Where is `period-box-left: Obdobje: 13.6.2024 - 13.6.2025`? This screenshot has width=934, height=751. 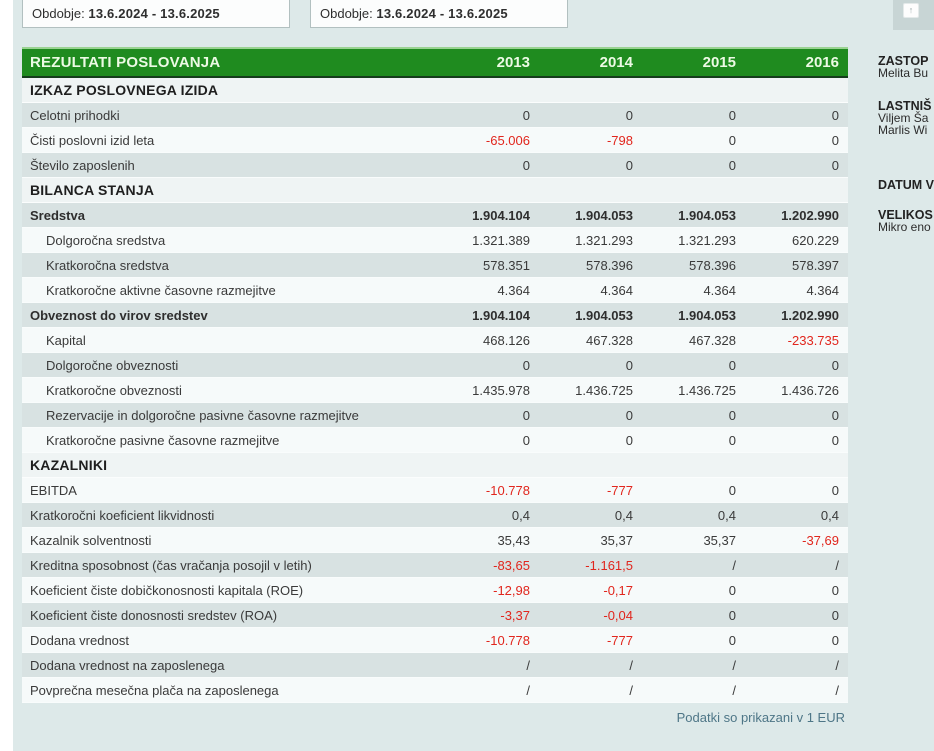
period-box-left: Obdobje: 13.6.2024 - 13.6.2025 is located at coordinates (156, 14).